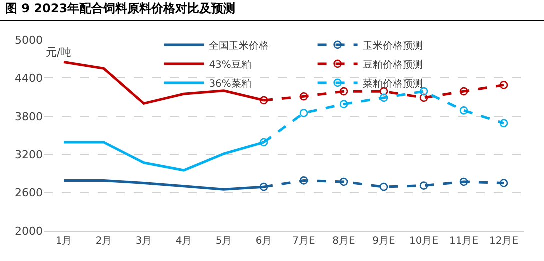  I want to click on legend-label: 豆粕价格预测, so click(392, 64).